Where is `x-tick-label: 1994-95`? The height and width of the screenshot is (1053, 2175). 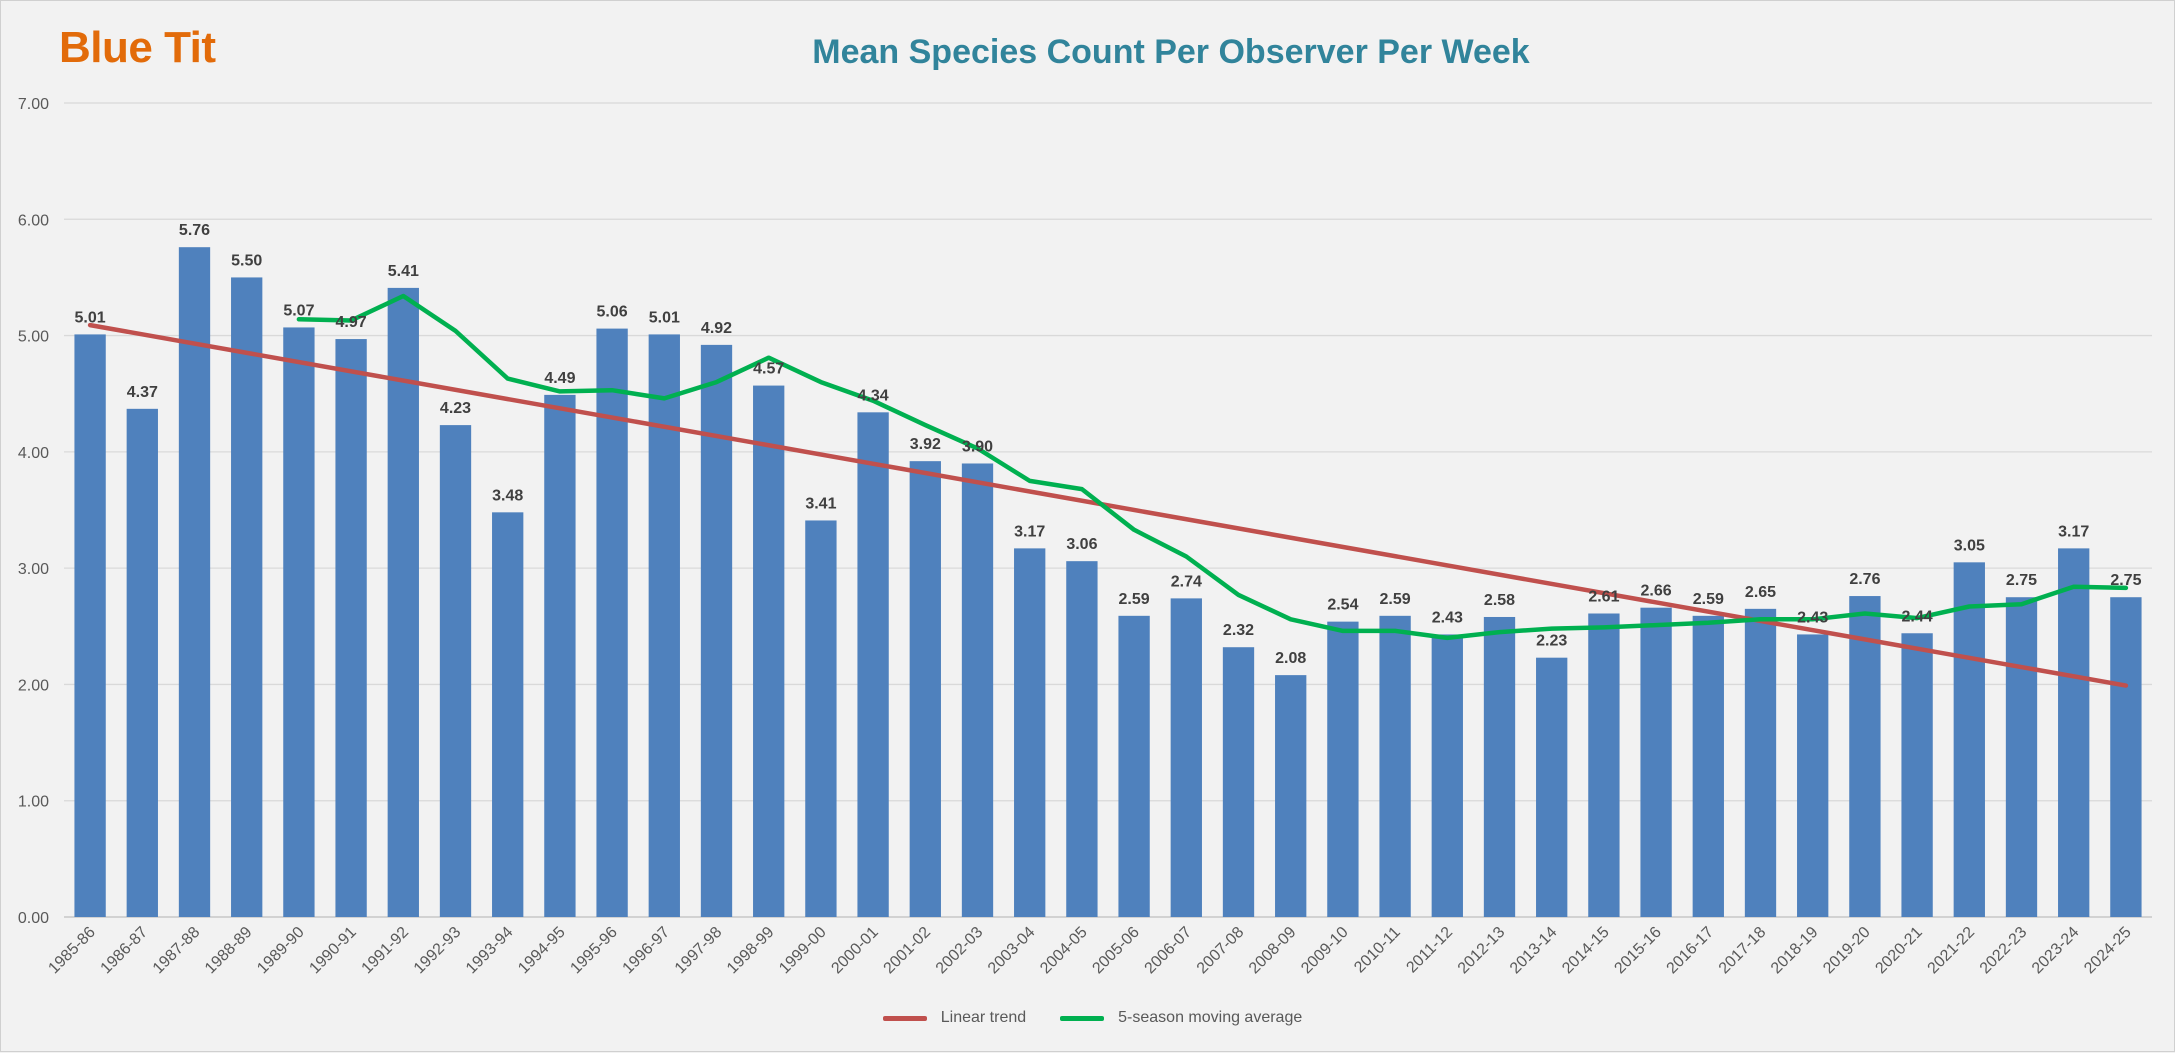 x-tick-label: 1994-95 is located at coordinates (542, 951).